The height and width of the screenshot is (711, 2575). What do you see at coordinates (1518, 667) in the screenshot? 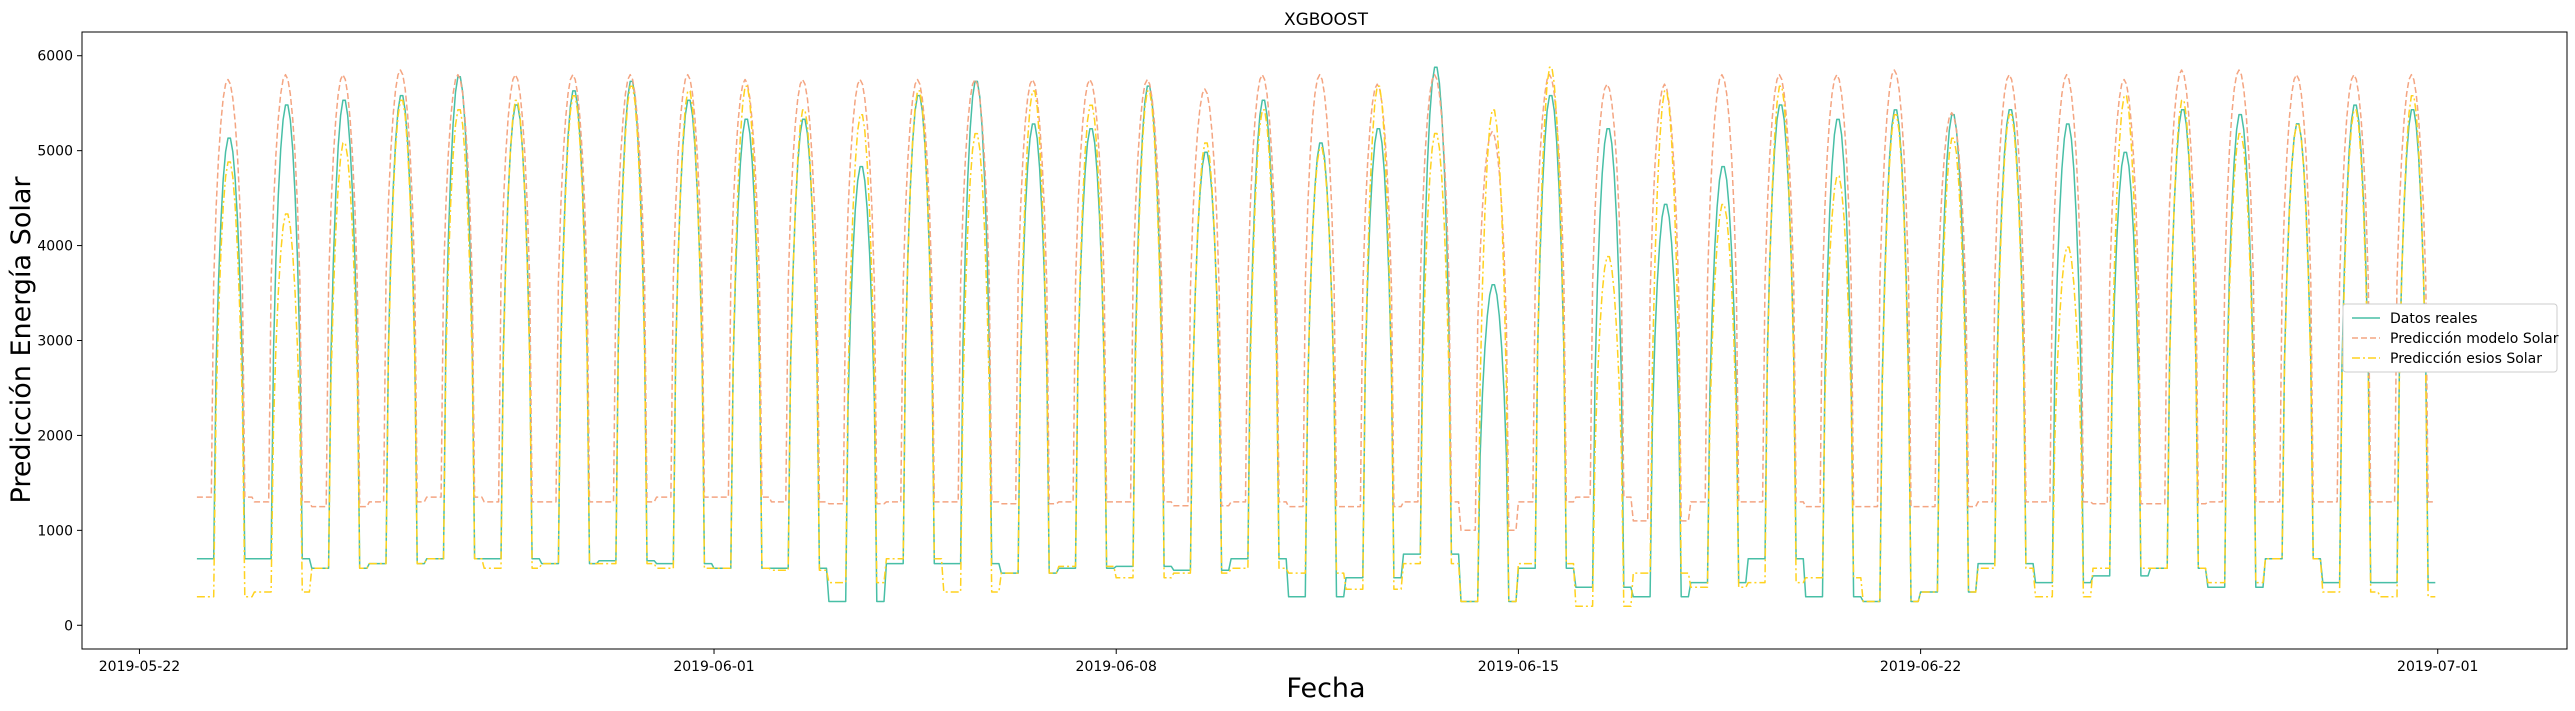
I see `x-tick-label: 2019-06-15` at bounding box center [1518, 667].